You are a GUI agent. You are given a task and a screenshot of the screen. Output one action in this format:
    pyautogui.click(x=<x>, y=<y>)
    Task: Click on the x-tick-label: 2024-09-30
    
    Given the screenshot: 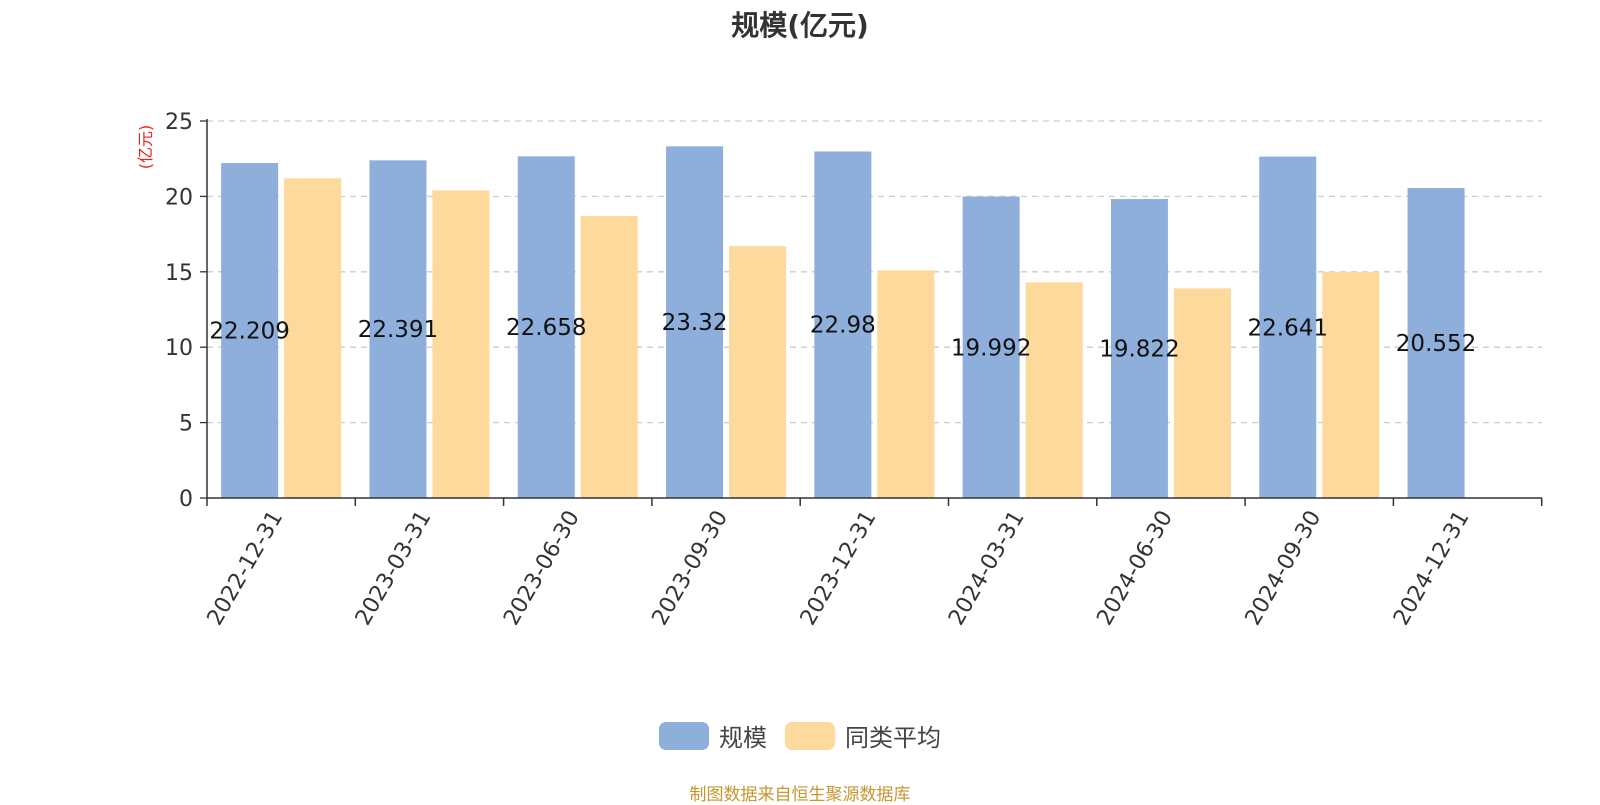 What is the action you would take?
    pyautogui.click(x=1284, y=568)
    